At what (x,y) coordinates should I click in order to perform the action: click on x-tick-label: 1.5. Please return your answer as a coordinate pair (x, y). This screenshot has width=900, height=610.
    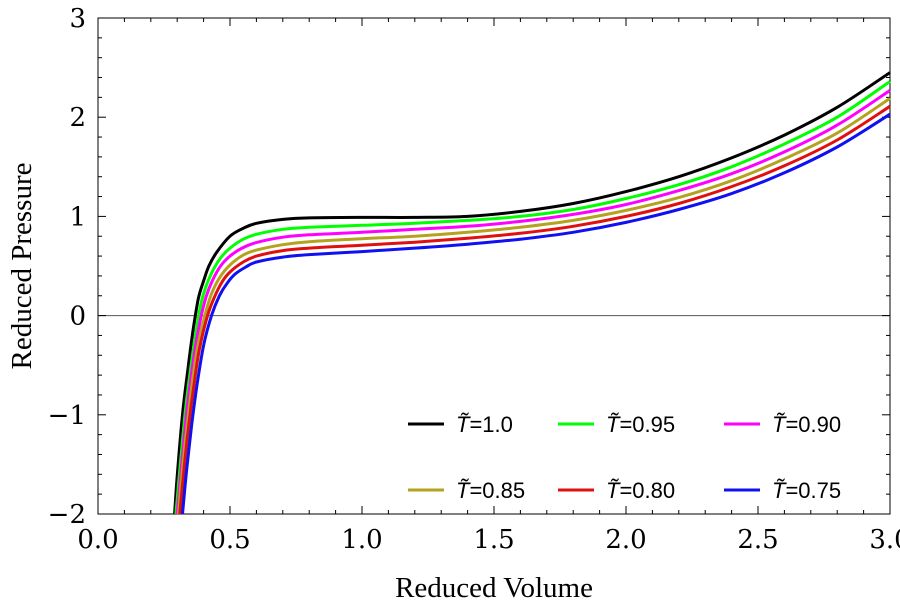
    Looking at the image, I should click on (493, 540).